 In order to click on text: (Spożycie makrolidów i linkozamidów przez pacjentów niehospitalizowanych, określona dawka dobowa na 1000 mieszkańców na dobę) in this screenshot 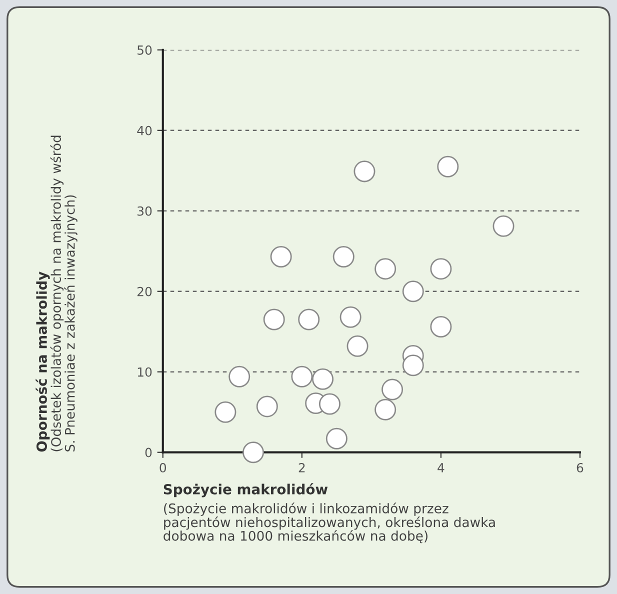, I will do `click(329, 523)`.